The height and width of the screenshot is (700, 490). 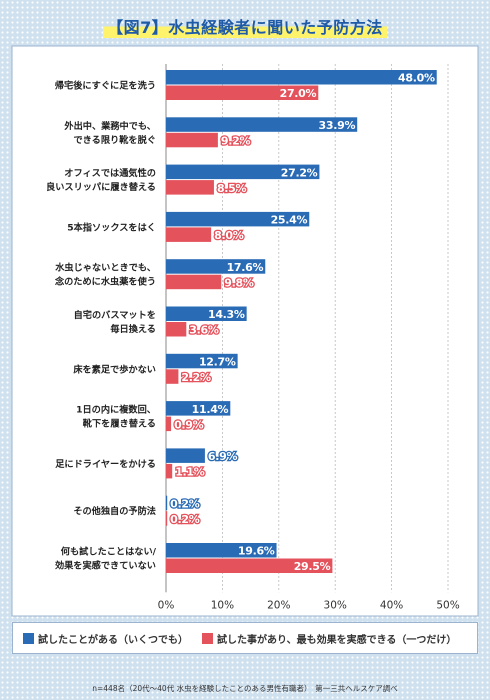 I want to click on category-label-line: 1日の内に複数回、, so click(x=116, y=410).